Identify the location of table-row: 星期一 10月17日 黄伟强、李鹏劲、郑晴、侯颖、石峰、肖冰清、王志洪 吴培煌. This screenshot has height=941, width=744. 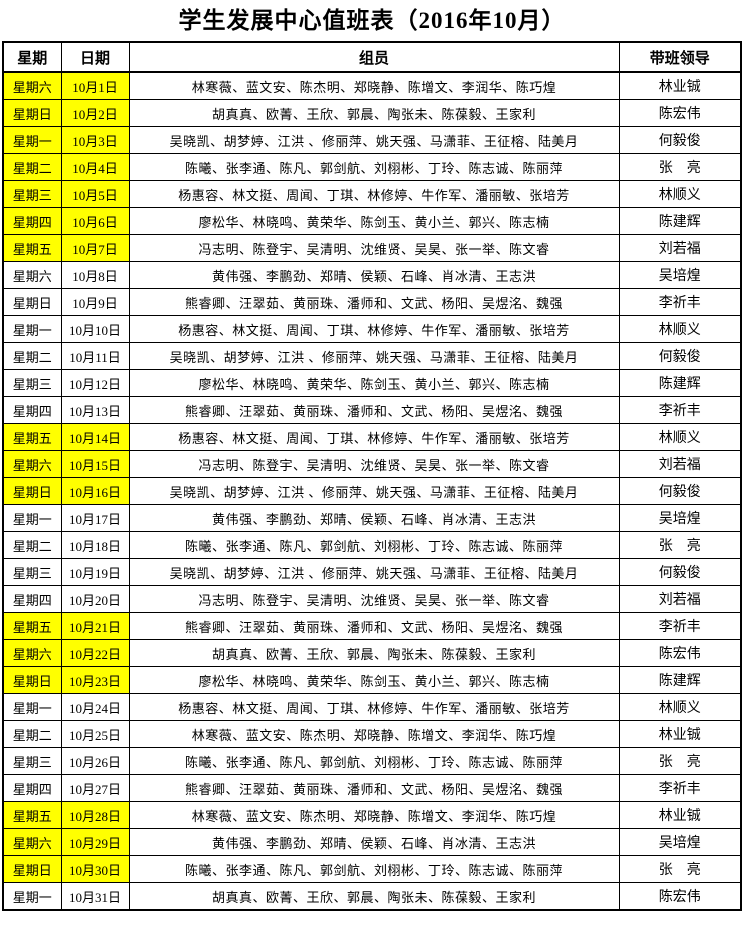
(372, 518).